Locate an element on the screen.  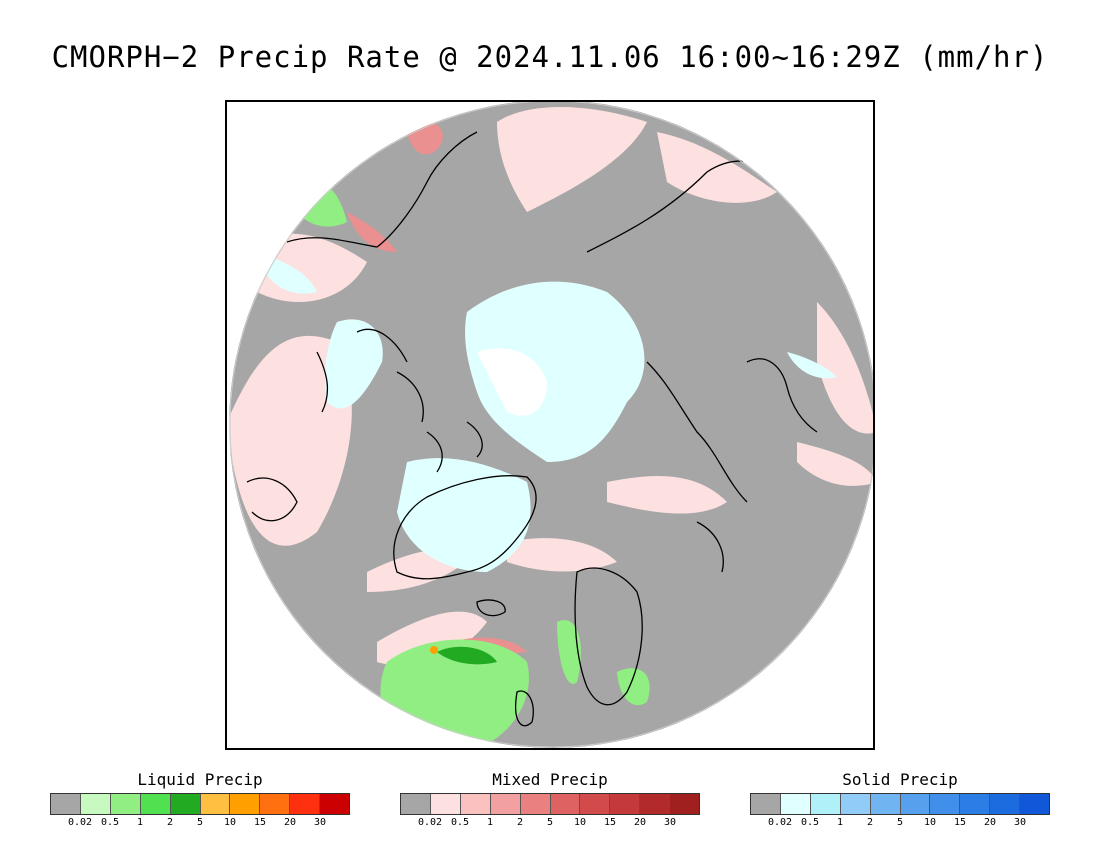
polar-data-gap is located at coordinates (512, 382).